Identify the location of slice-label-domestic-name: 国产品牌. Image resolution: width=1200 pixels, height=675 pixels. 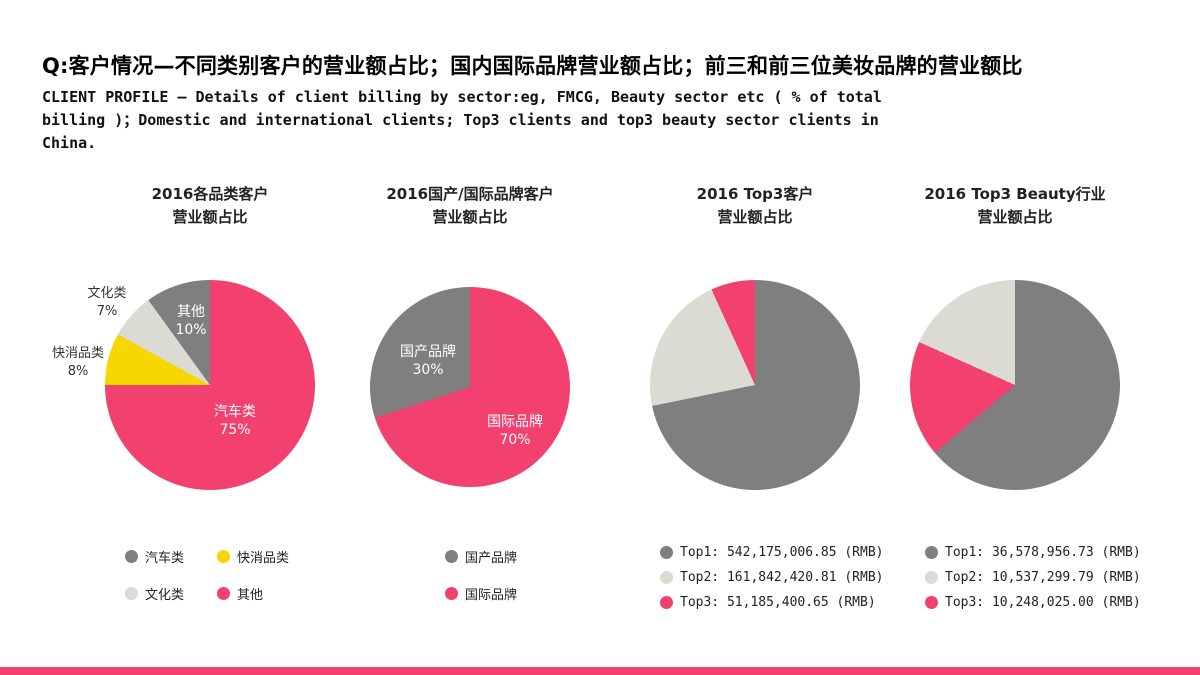
(428, 352).